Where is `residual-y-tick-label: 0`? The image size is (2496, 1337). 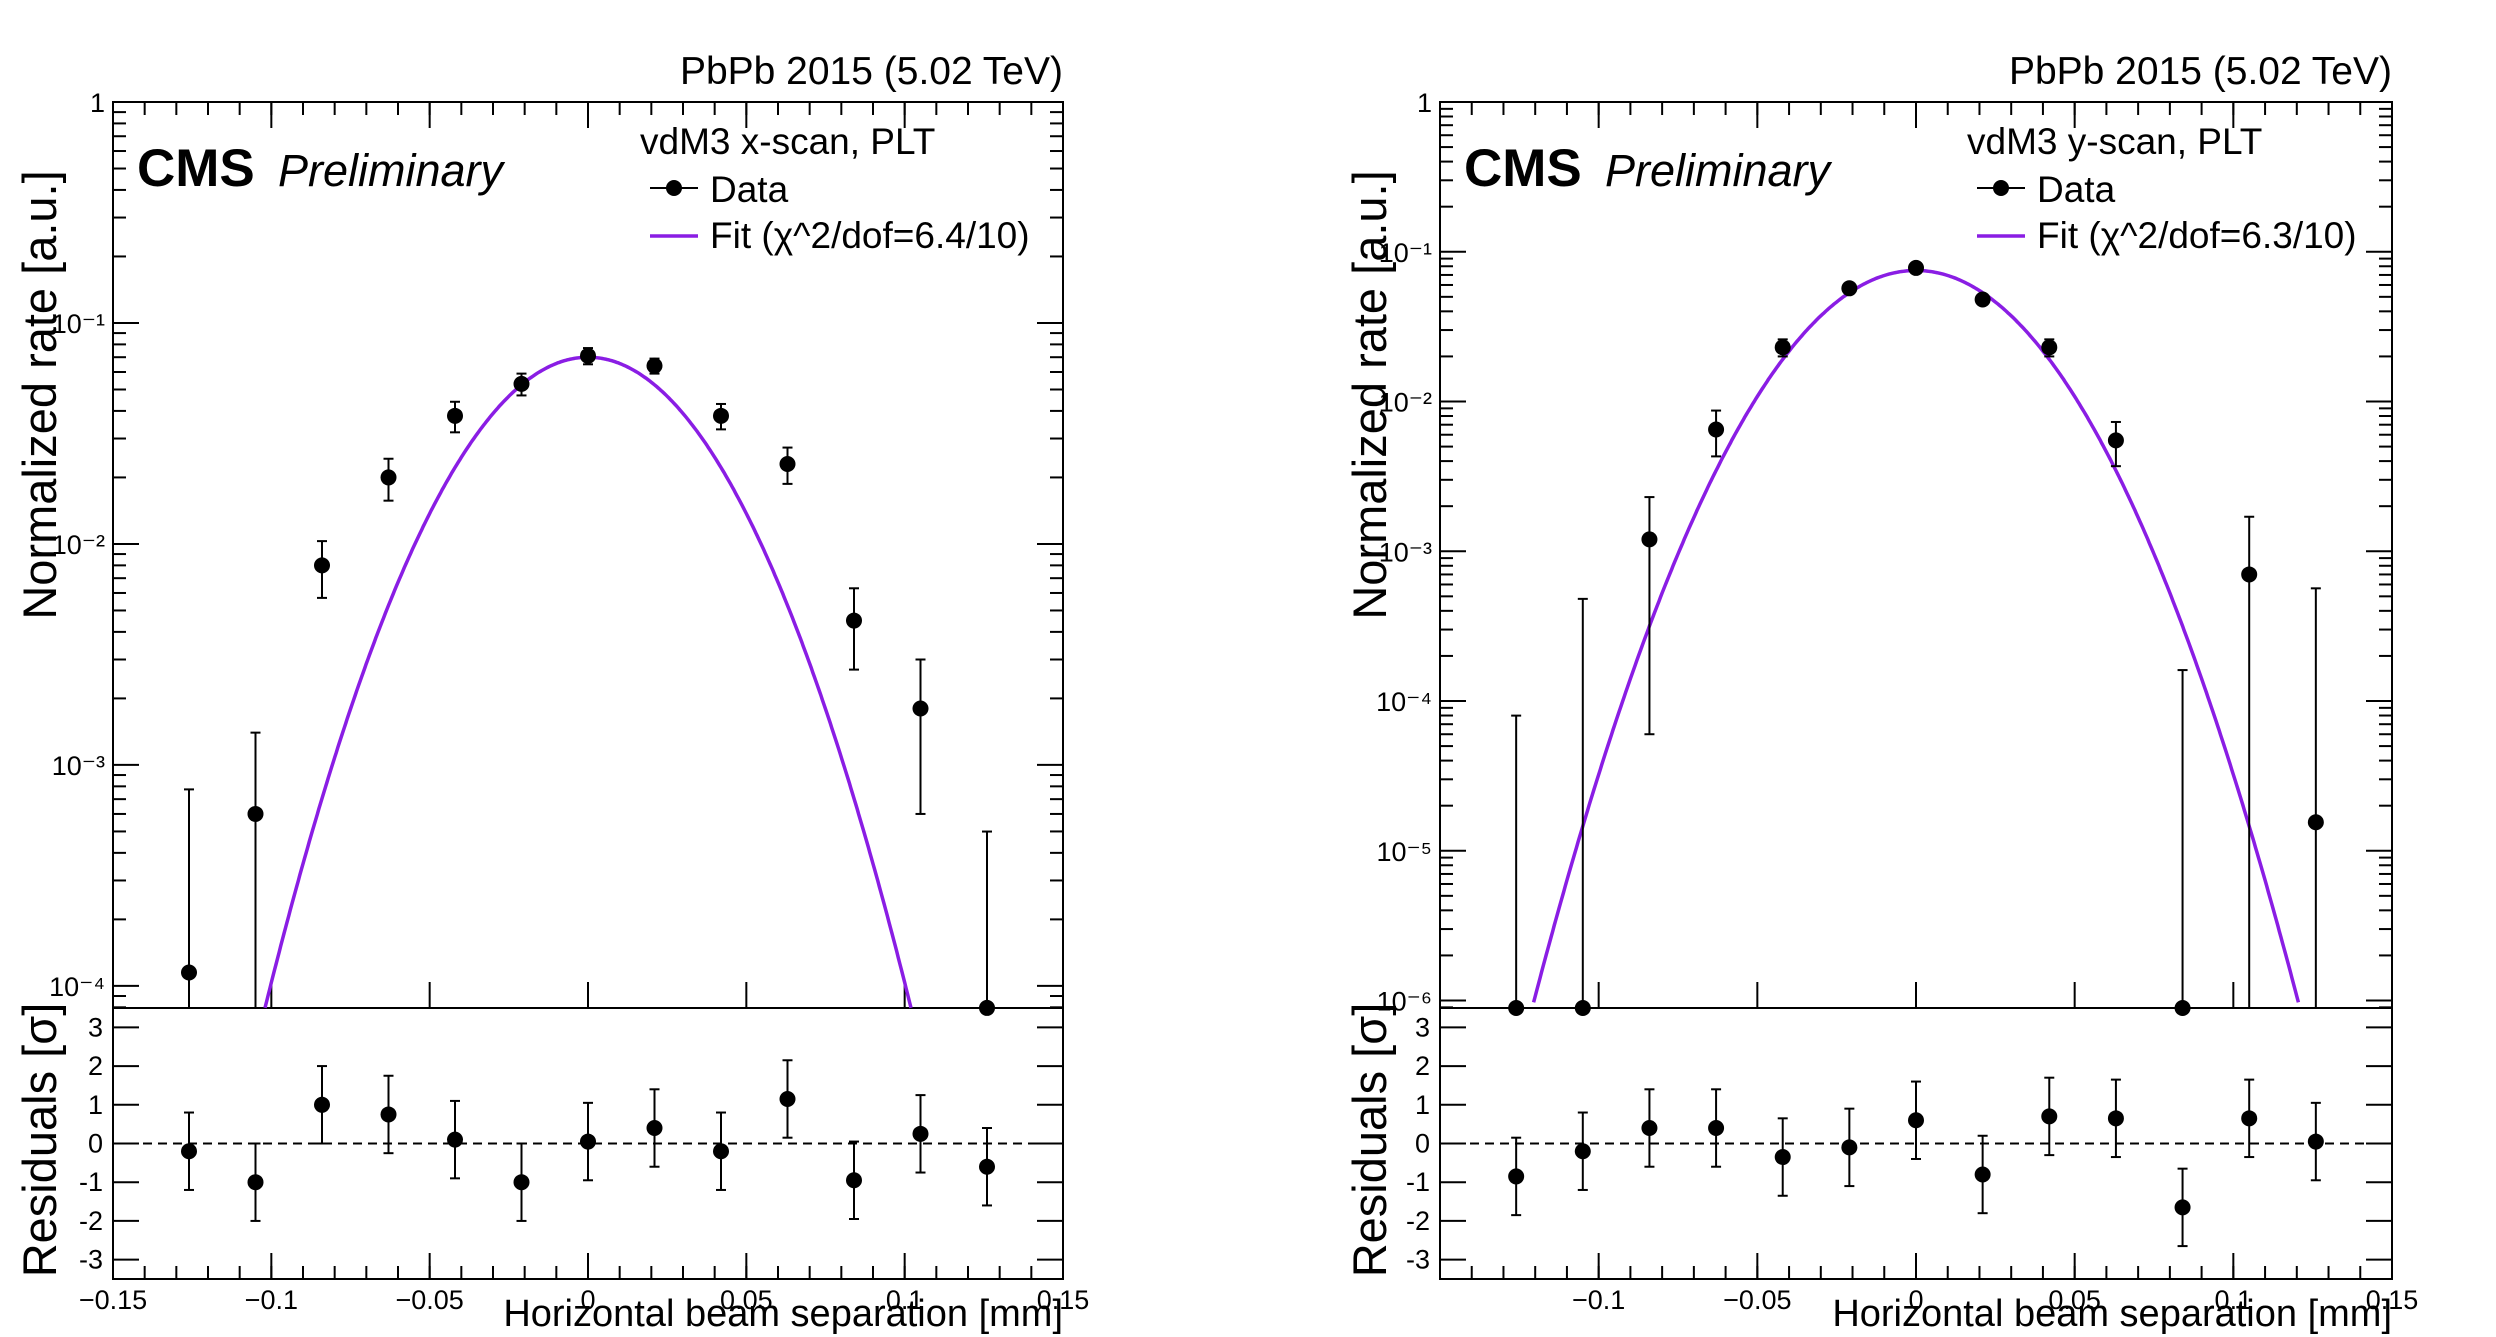
residual-y-tick-label: 0 is located at coordinates (1422, 1144).